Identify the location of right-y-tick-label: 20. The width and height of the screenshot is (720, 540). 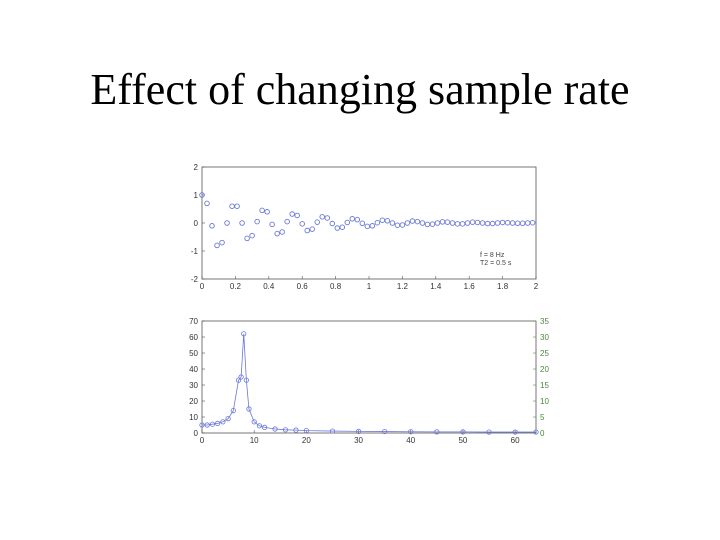
(544, 369).